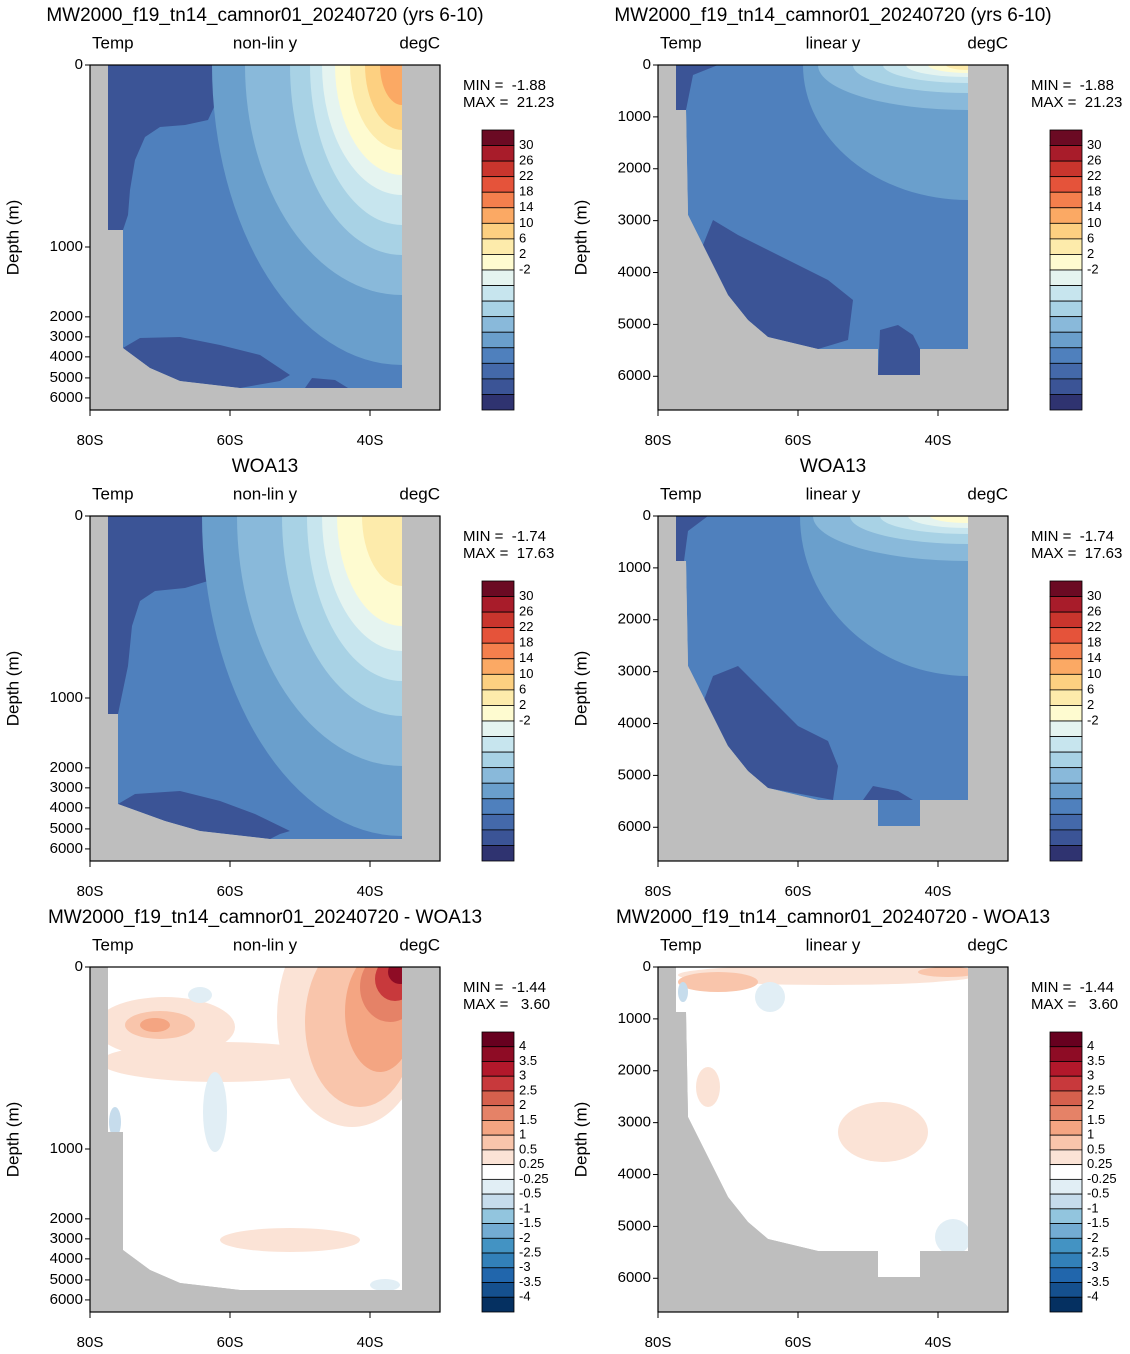 Image resolution: width=1130 pixels, height=1354 pixels. What do you see at coordinates (1090, 1075) in the screenshot?
I see `colorbar-label: 3` at bounding box center [1090, 1075].